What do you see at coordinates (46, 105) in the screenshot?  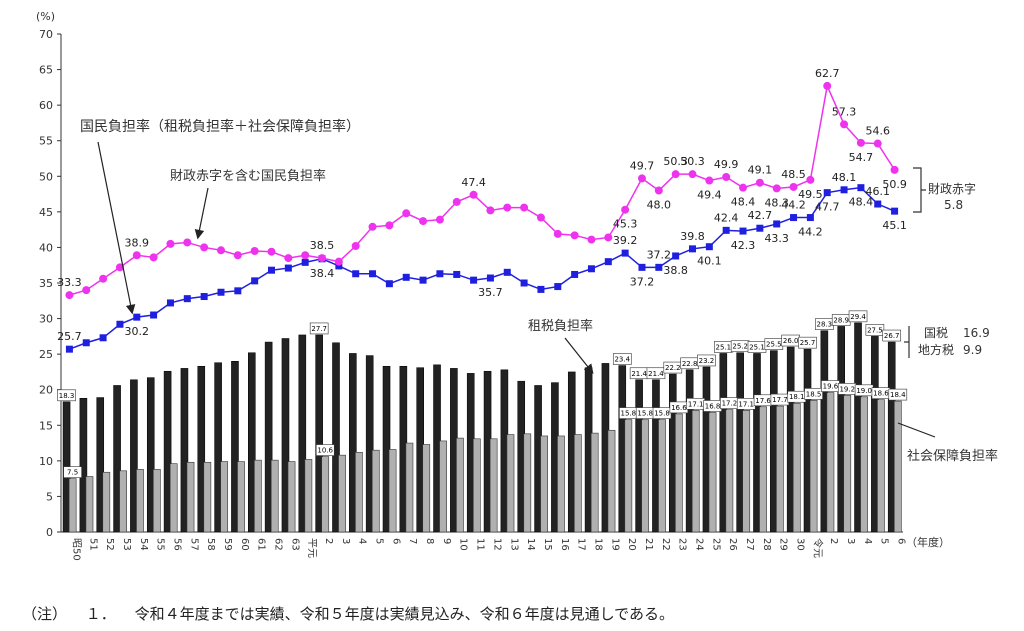 I see `y-tick-label: 60` at bounding box center [46, 105].